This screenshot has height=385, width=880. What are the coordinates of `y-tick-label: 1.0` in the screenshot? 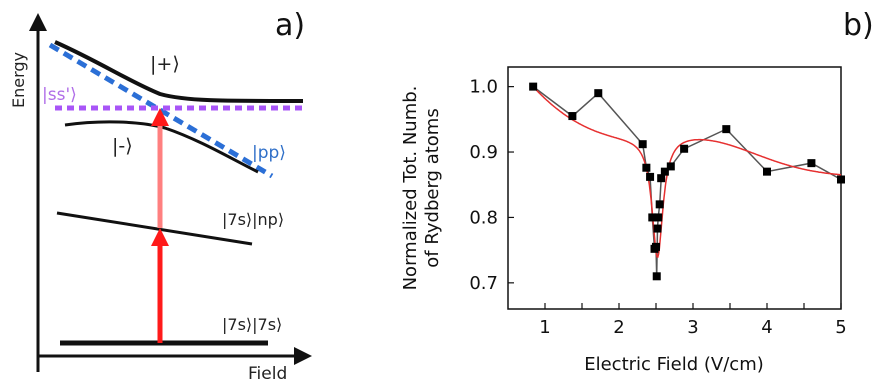 It's located at (483, 87).